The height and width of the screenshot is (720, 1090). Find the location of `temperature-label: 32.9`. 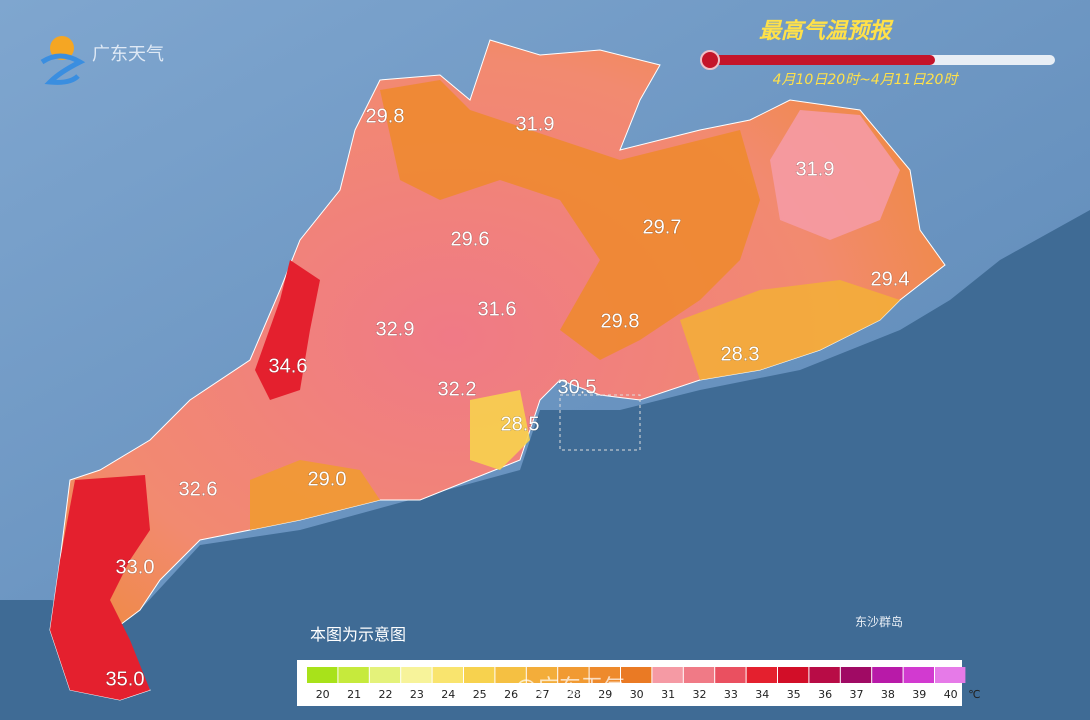

temperature-label: 32.9 is located at coordinates (395, 329).